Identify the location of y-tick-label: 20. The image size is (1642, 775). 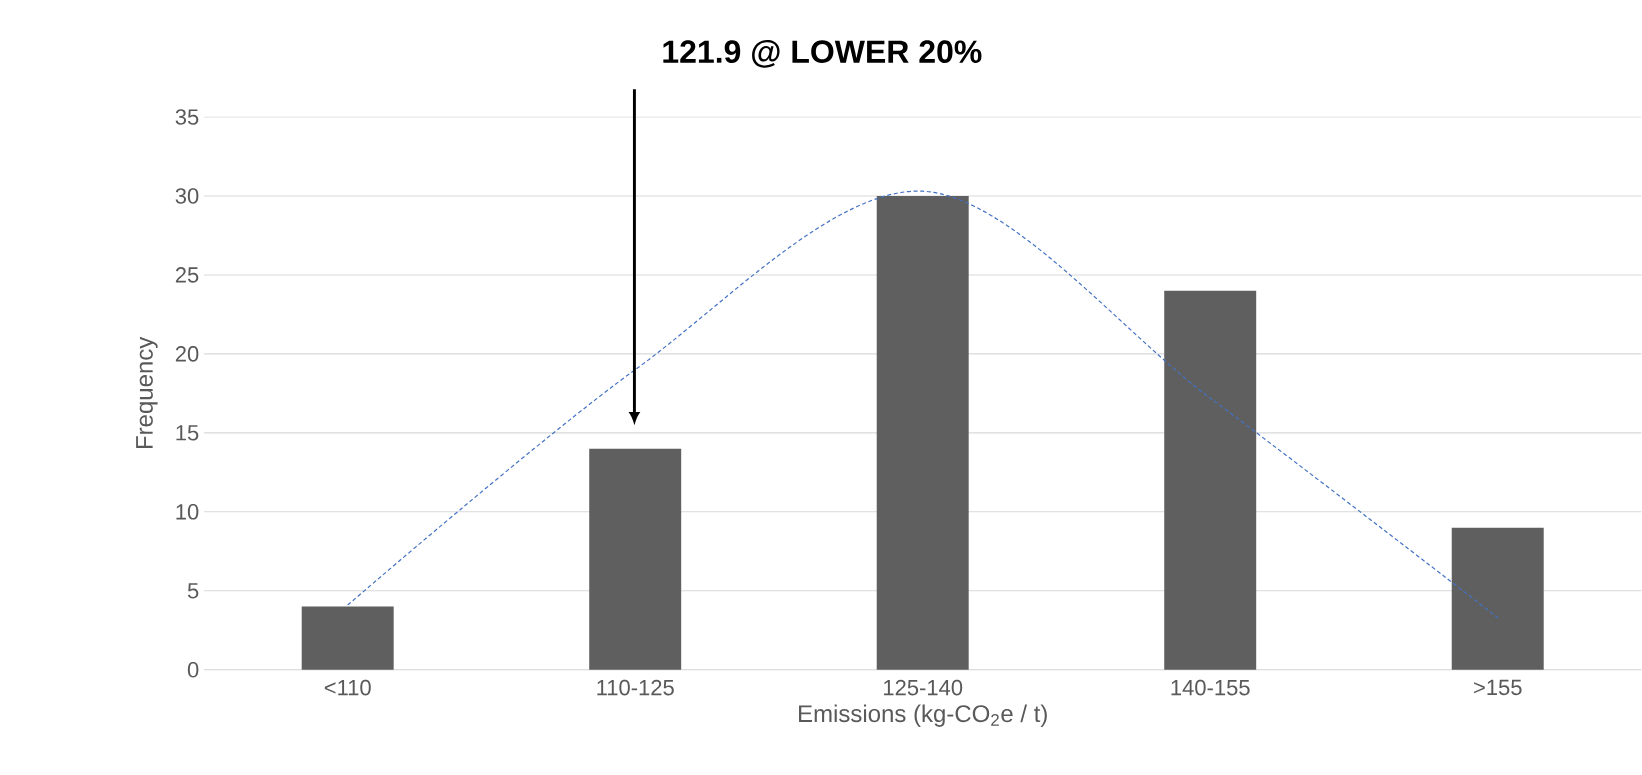
(187, 354).